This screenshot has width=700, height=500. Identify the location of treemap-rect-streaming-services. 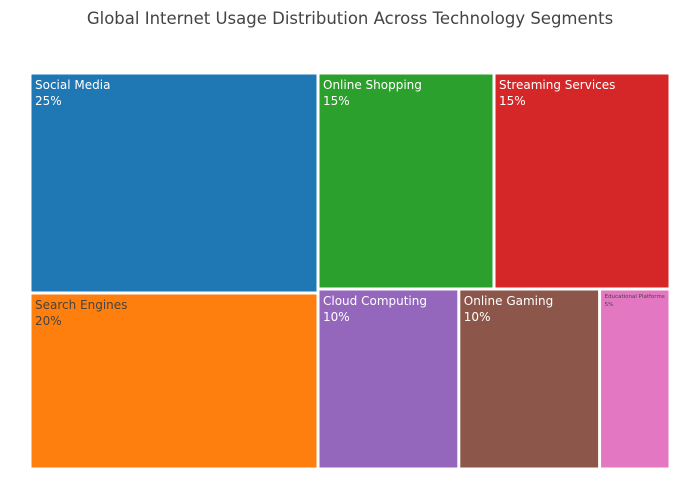
(582, 181).